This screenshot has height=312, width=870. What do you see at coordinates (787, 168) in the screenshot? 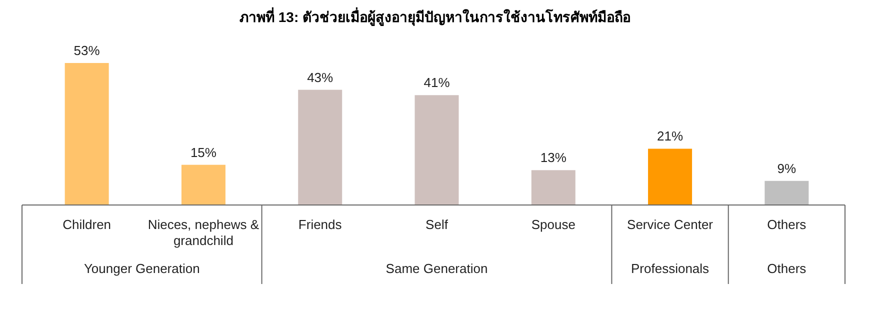
I see `data-label: 9%` at bounding box center [787, 168].